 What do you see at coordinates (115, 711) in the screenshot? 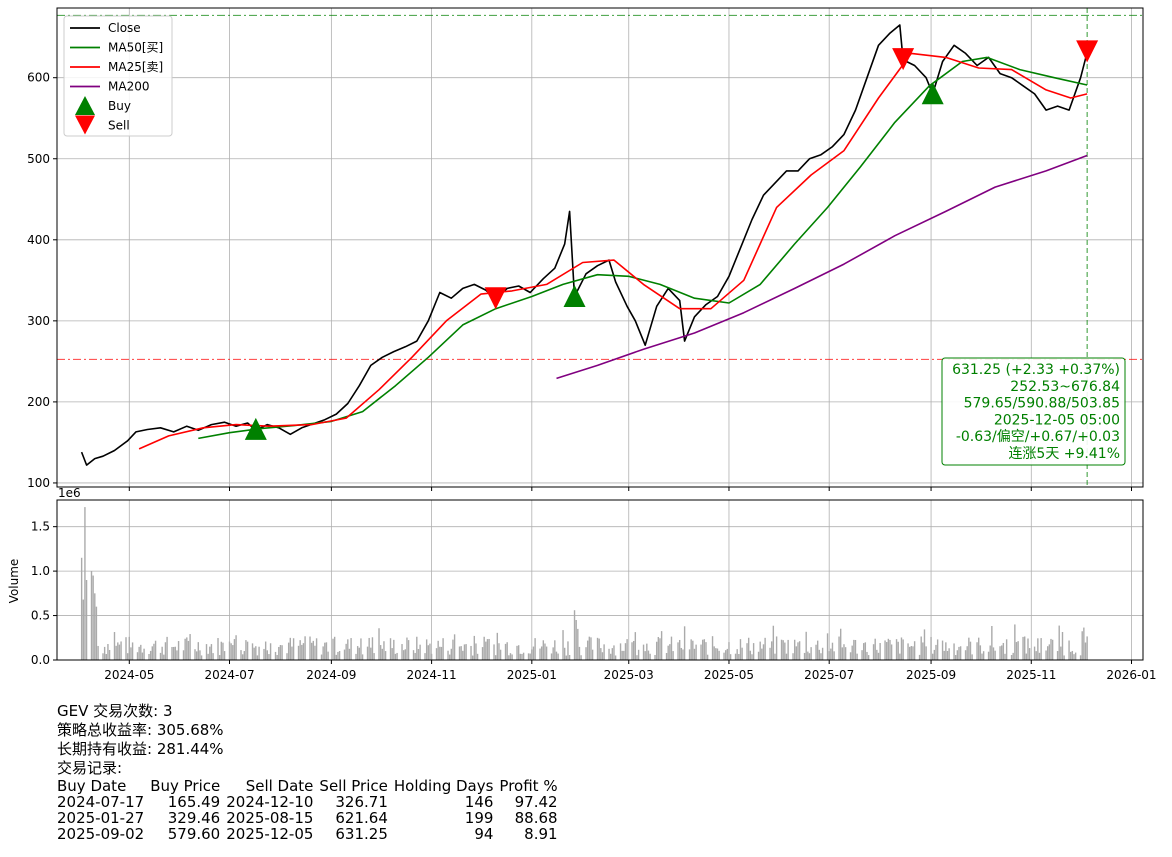
I see `summary-trade-count: GEV 交易次数: 3` at bounding box center [115, 711].